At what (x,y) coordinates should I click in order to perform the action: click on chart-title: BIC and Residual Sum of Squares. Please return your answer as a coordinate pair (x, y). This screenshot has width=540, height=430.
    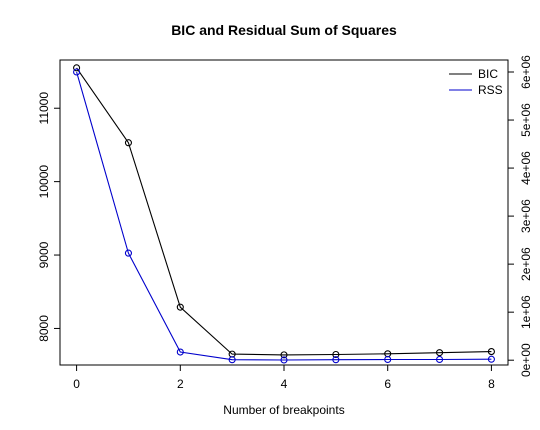
    Looking at the image, I should click on (284, 30).